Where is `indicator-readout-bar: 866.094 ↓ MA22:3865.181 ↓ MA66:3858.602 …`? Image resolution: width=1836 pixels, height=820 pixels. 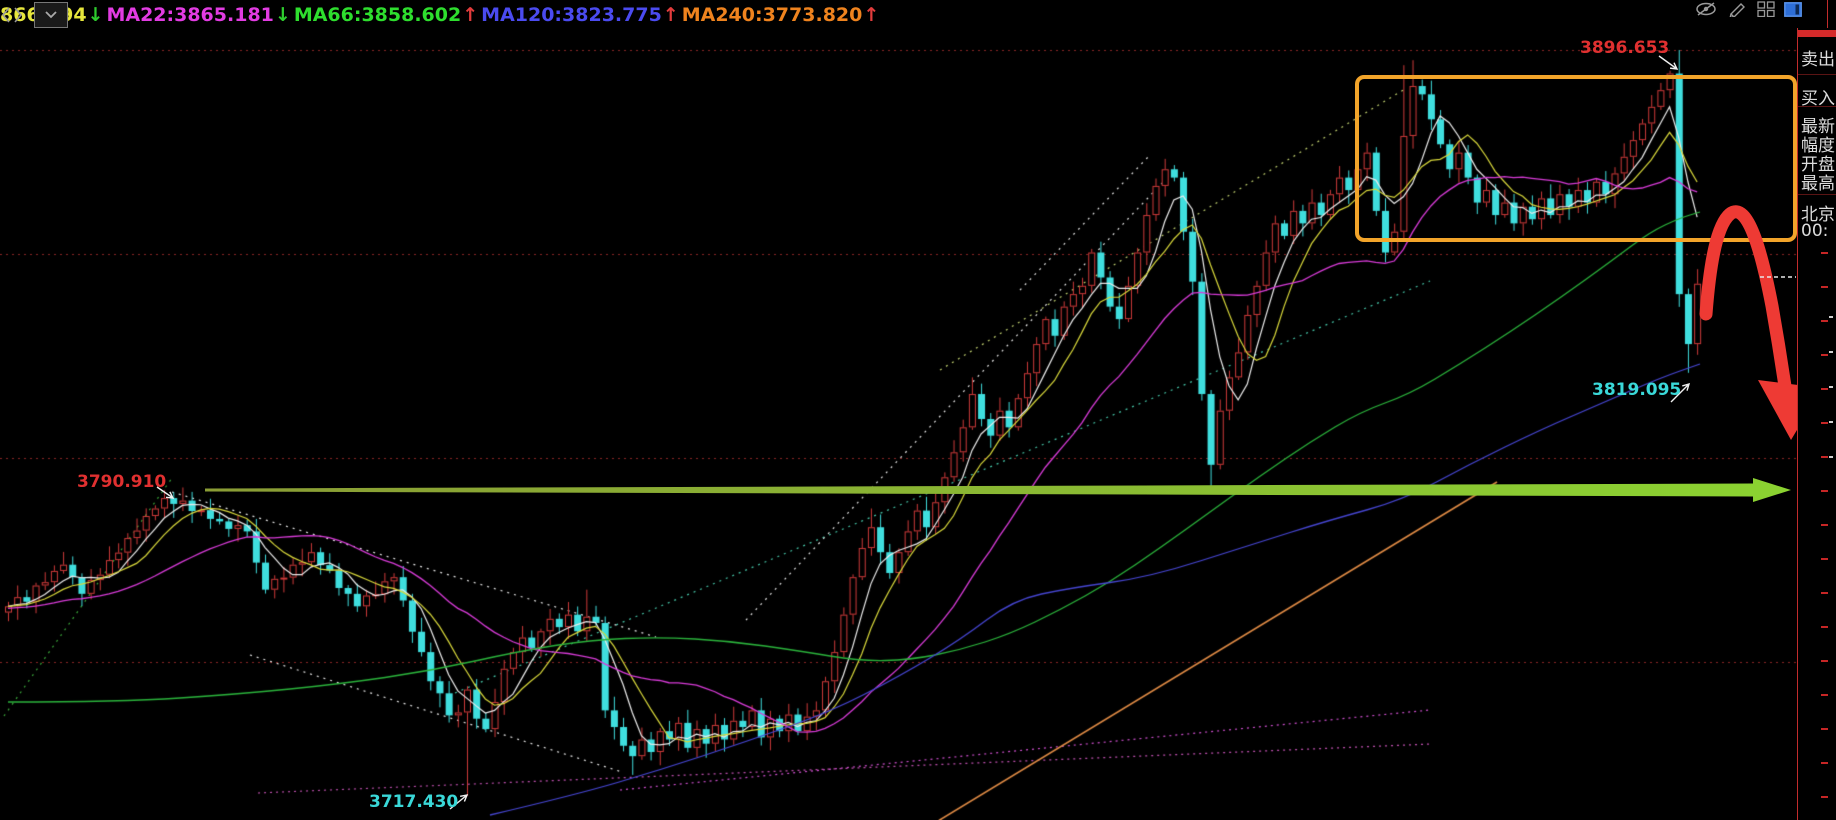
indicator-readout-bar: 866.094 ↓ MA22:3865.181 ↓ MA66:3858.602 … is located at coordinates (441, 15).